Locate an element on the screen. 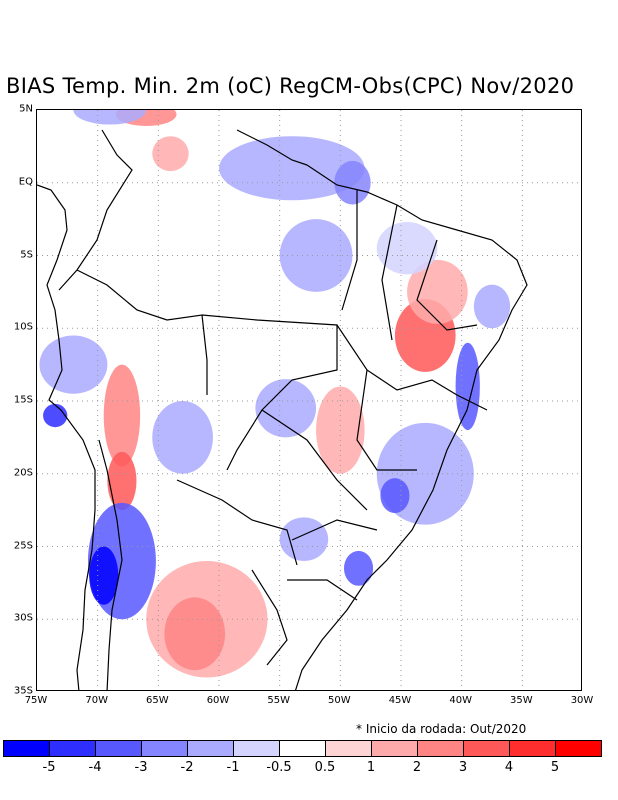  colorbar-label: -3 is located at coordinates (141, 767).